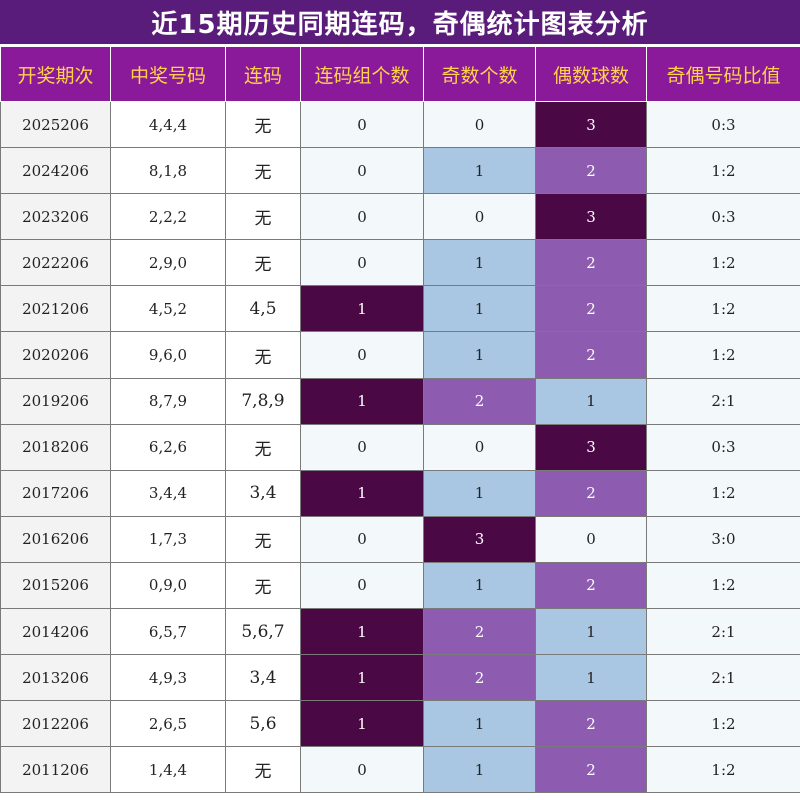 The height and width of the screenshot is (800, 800). What do you see at coordinates (168, 493) in the screenshot?
I see `winning-number-cell: 3,4,4` at bounding box center [168, 493].